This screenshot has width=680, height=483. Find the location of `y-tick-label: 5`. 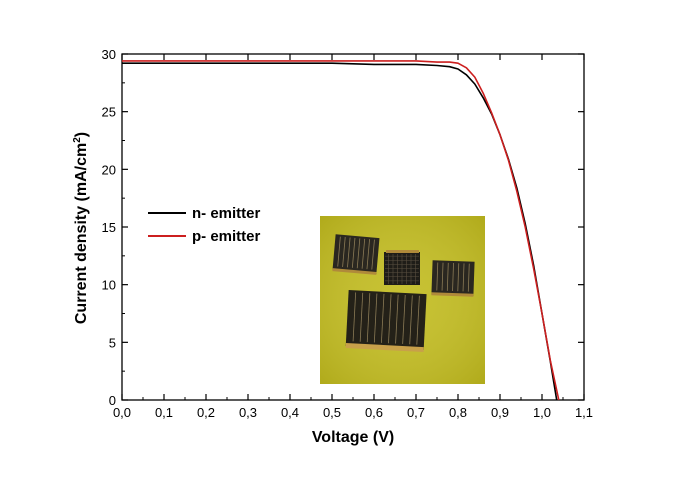

y-tick-label: 5 is located at coordinates (112, 342).